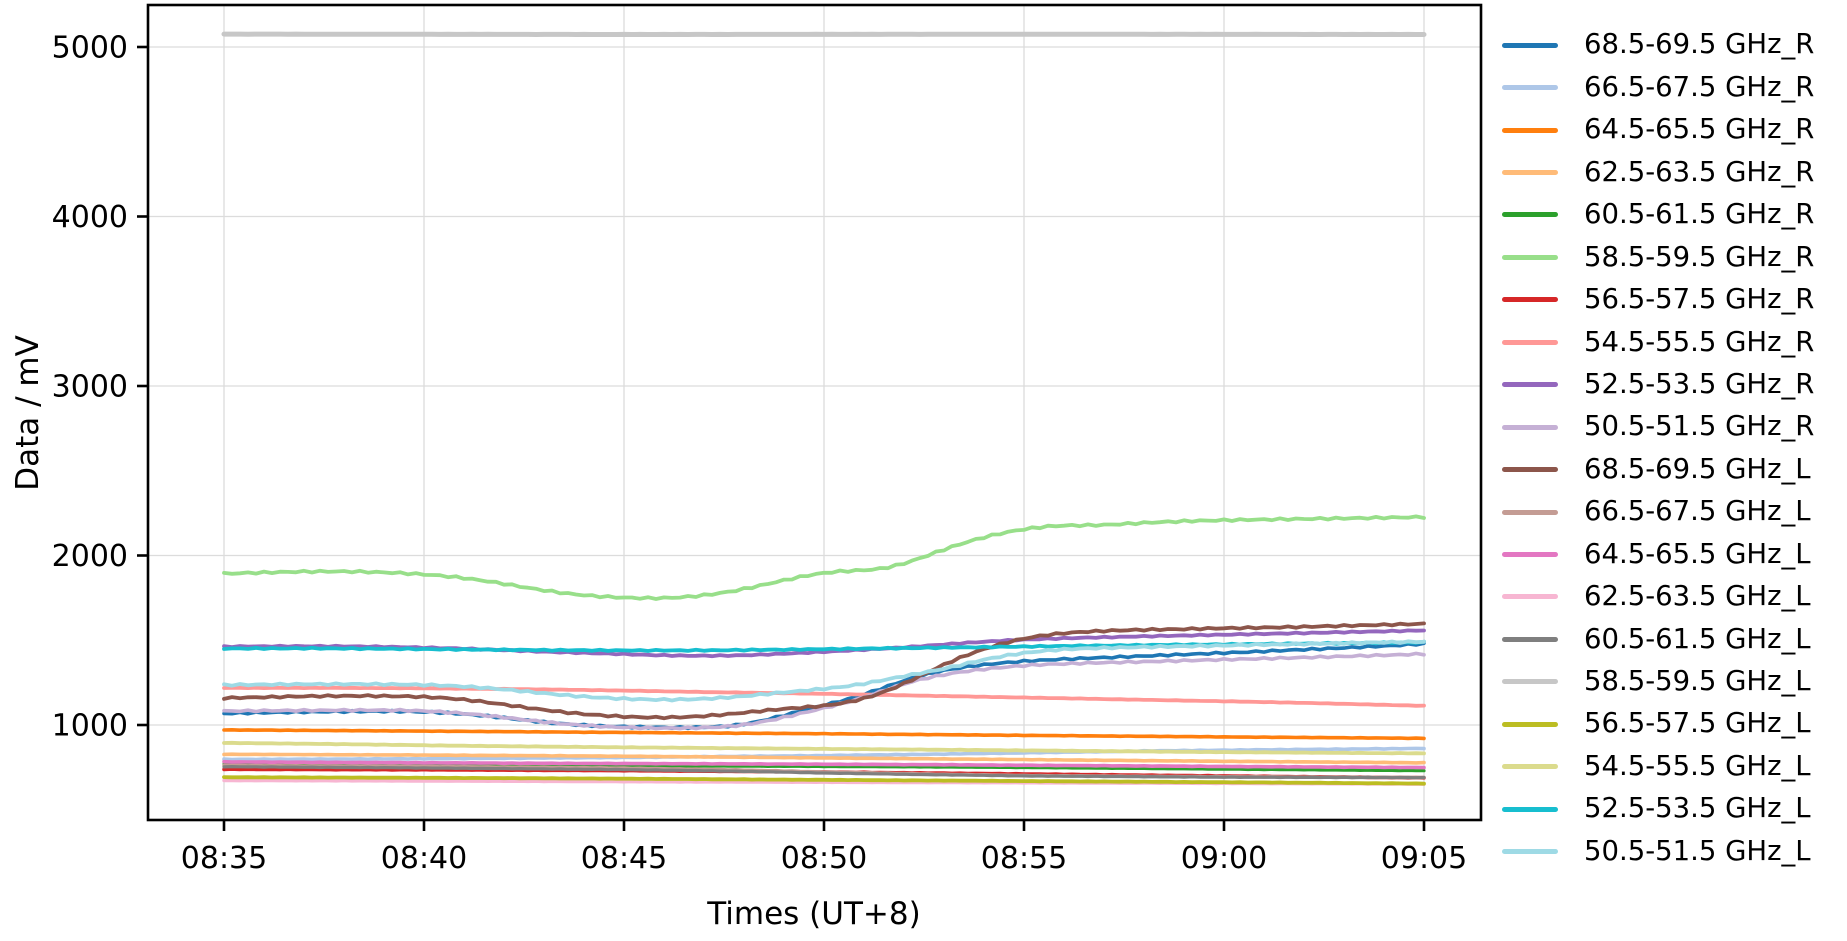 The width and height of the screenshot is (1847, 941). Describe the element at coordinates (1697, 765) in the screenshot. I see `legend-label: 54.5-55.5 GHz_L` at that location.